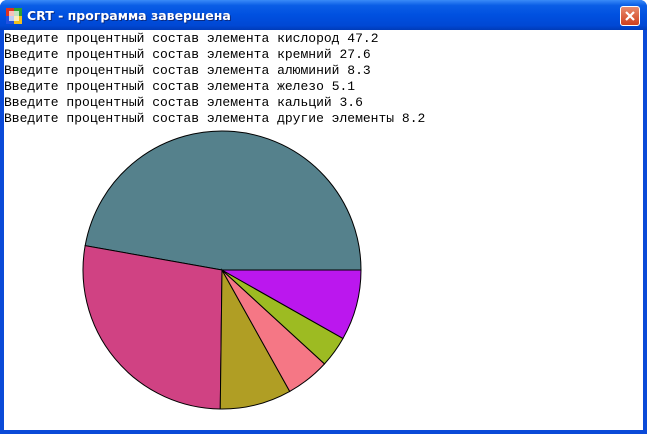 The image size is (647, 435). What do you see at coordinates (300, 86) in the screenshot?
I see `element-name: железо` at bounding box center [300, 86].